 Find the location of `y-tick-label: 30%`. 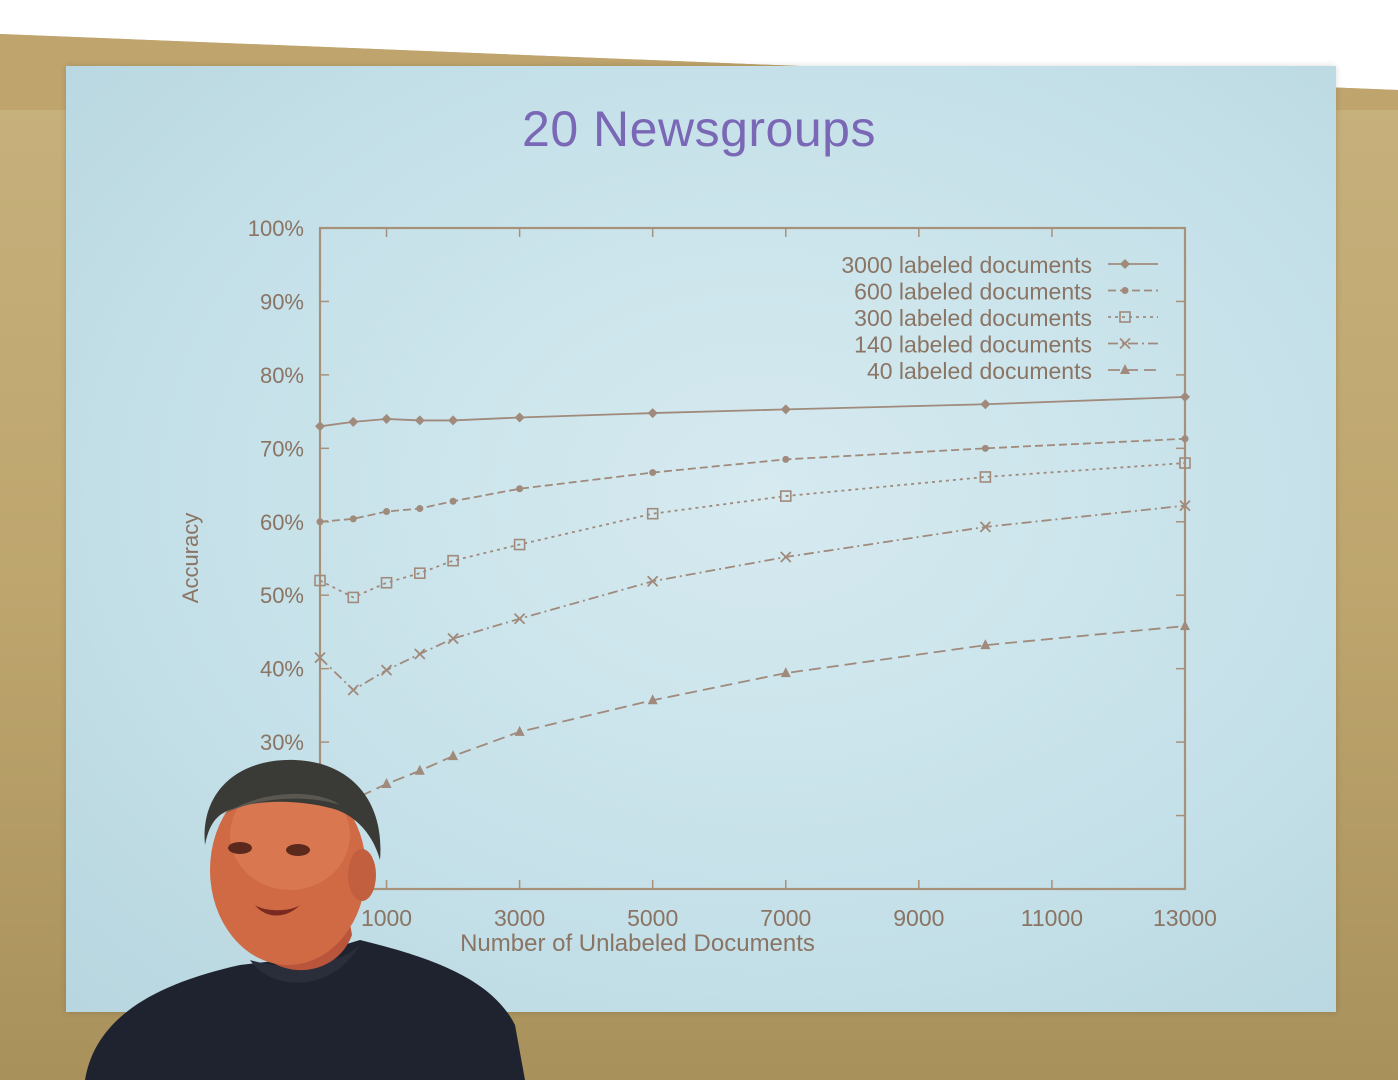

y-tick-label: 30% is located at coordinates (282, 742).